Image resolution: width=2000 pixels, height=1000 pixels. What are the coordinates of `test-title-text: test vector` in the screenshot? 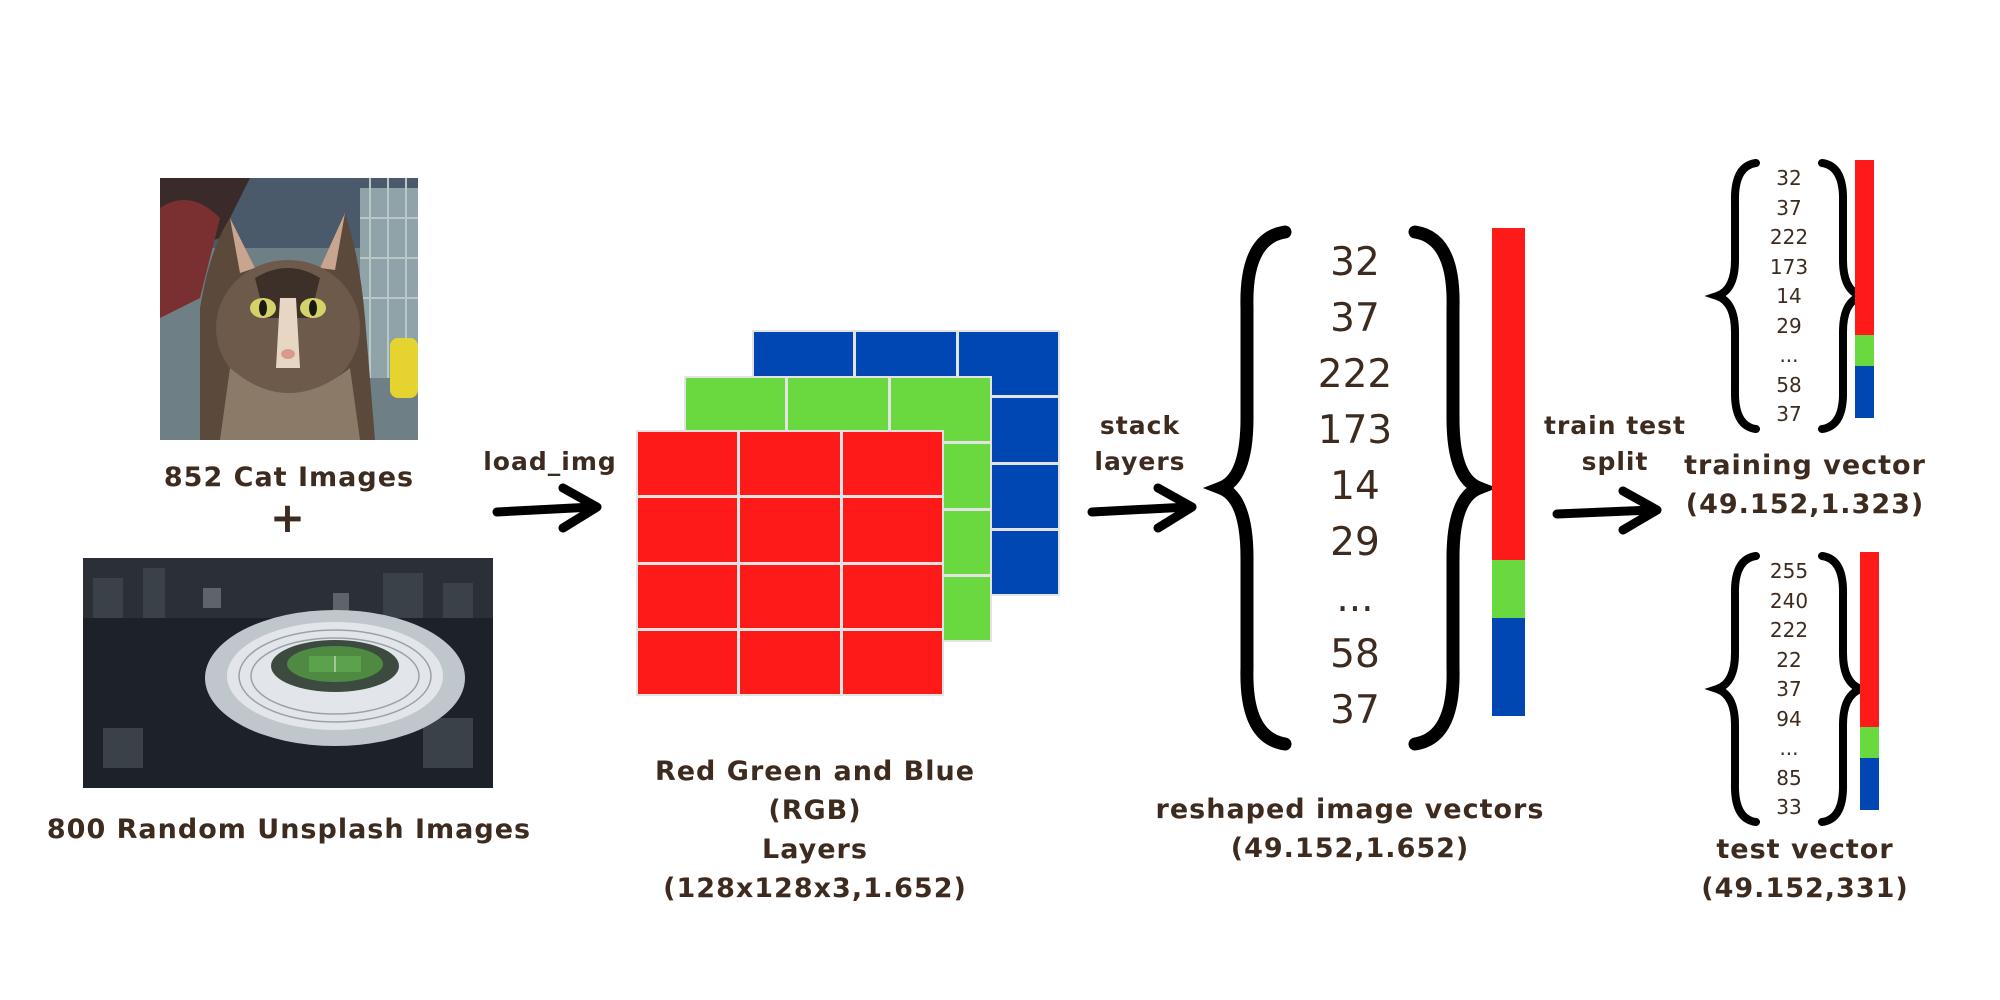 It's located at (1805, 849).